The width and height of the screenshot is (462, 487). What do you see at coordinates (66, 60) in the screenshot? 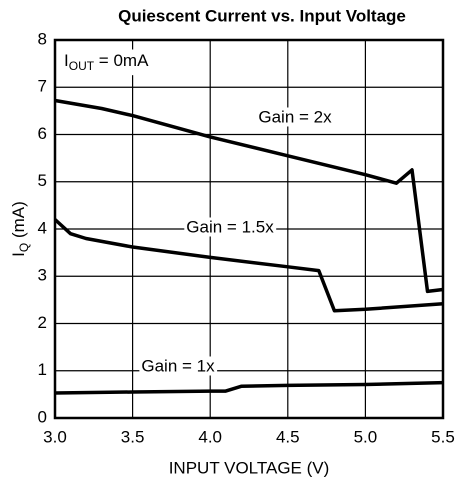
I see `annotation-main: I` at bounding box center [66, 60].